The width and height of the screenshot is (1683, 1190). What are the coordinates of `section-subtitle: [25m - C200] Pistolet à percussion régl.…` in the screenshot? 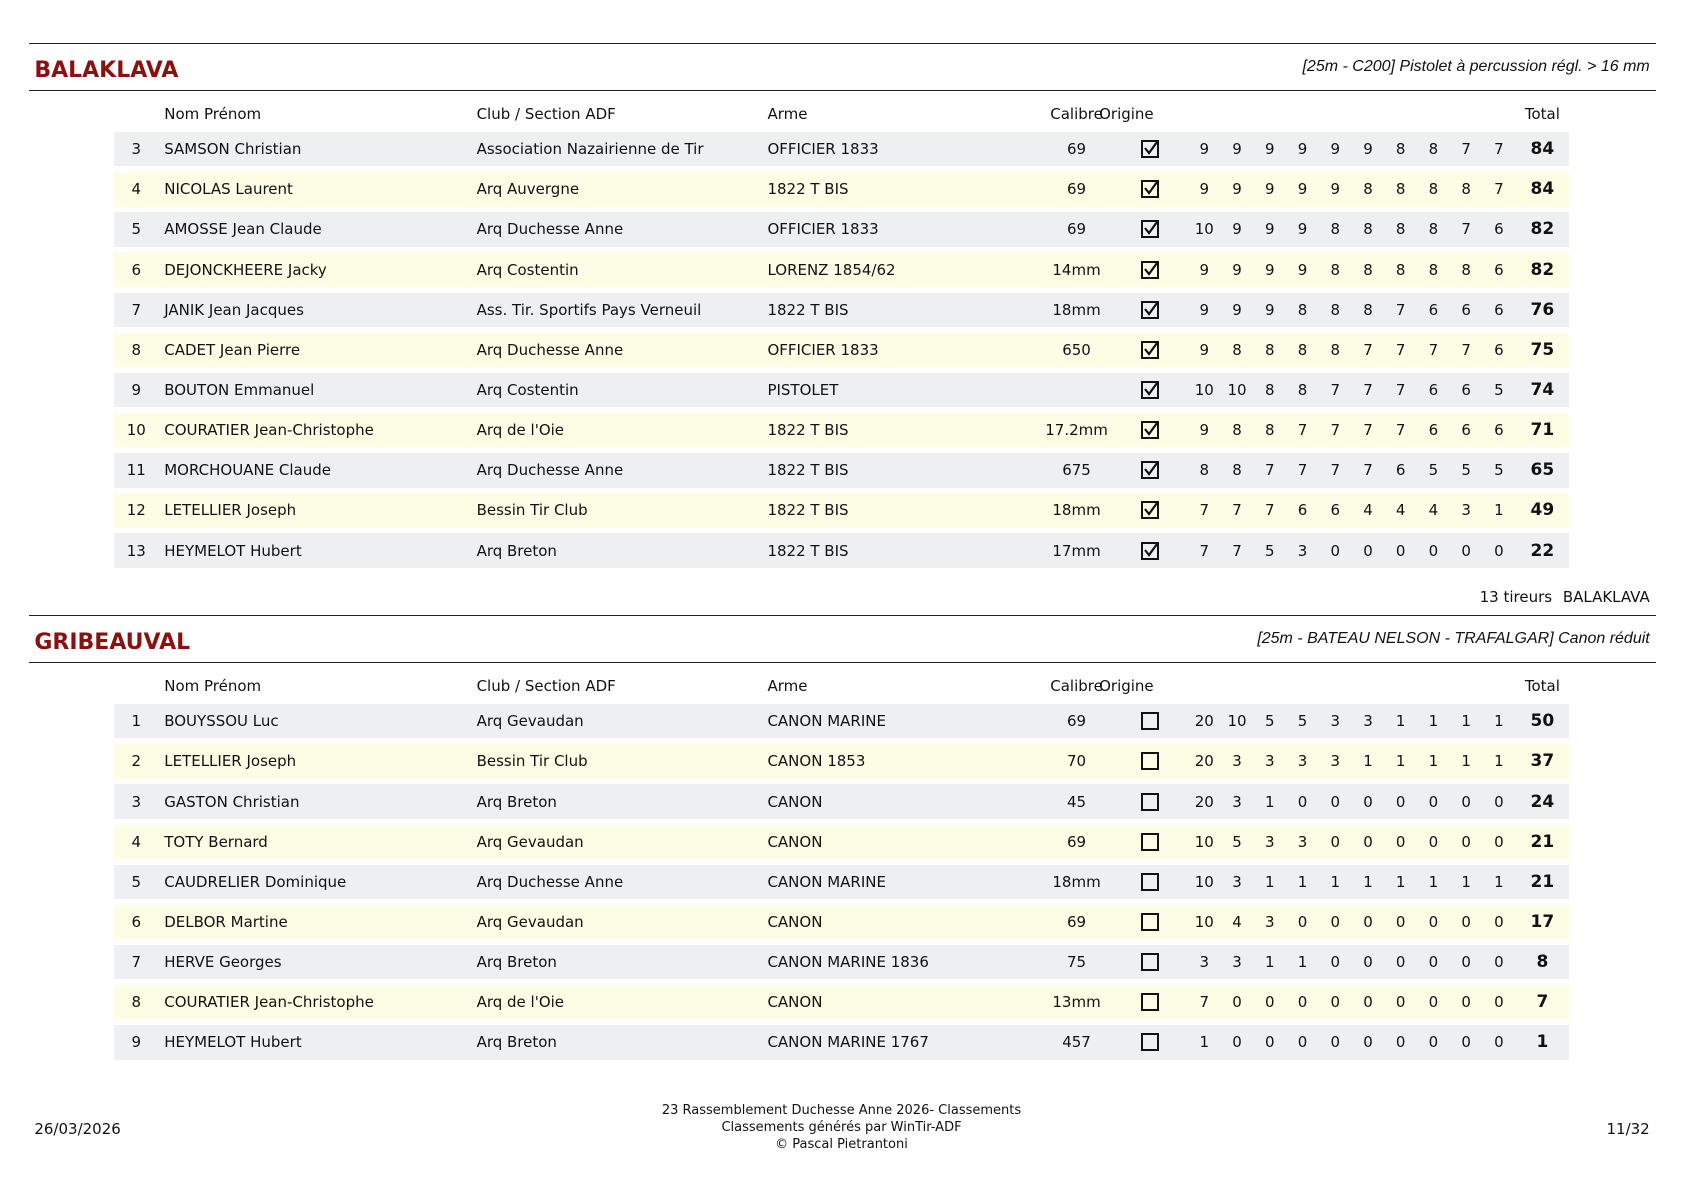 It's located at (1476, 66).